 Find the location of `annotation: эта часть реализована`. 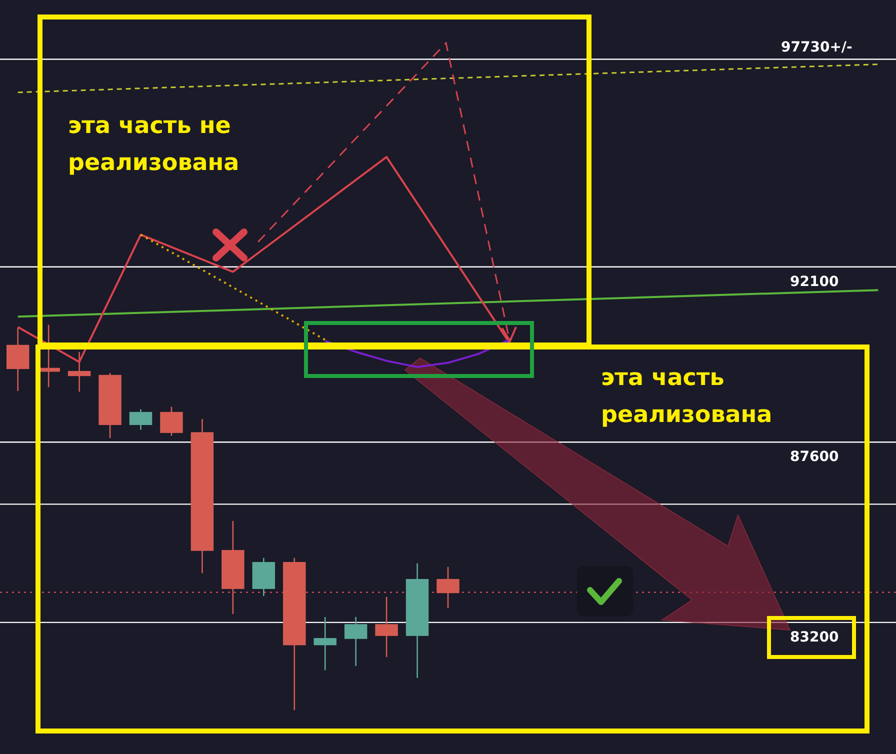

annotation: эта часть реализована is located at coordinates (686, 396).